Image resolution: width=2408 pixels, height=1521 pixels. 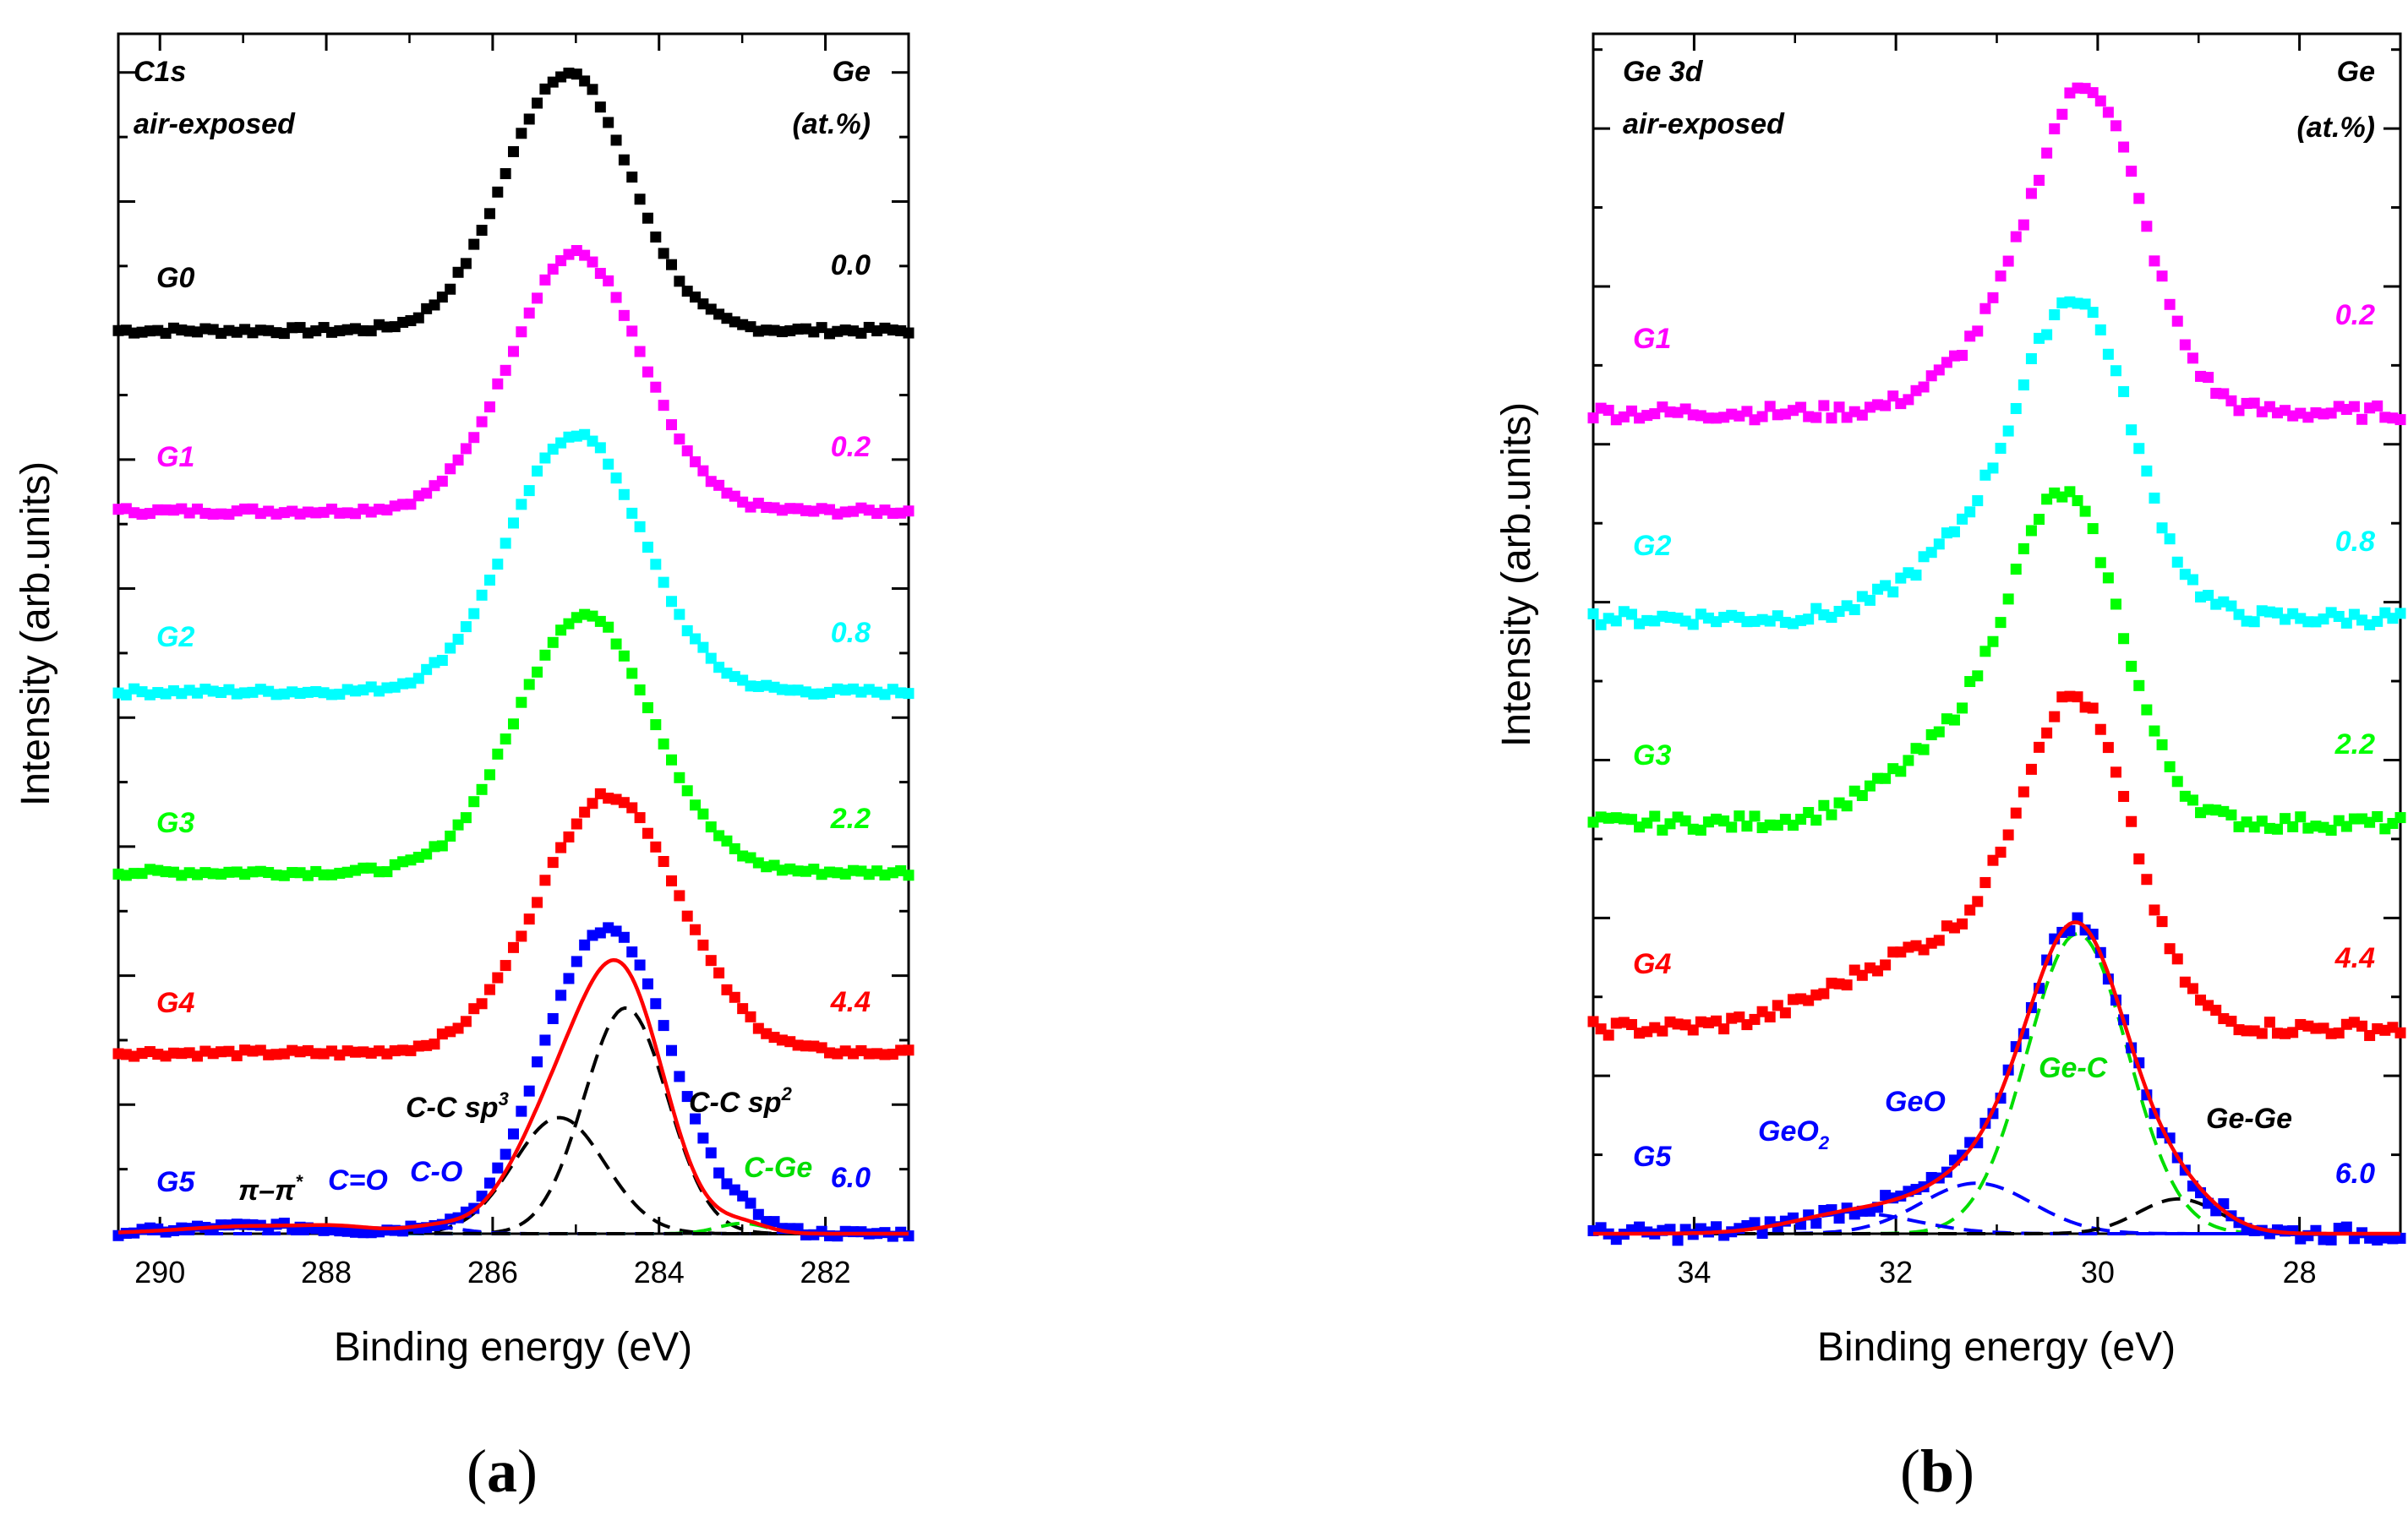 What do you see at coordinates (358, 1180) in the screenshot?
I see `annot-c-eq-o: C=O` at bounding box center [358, 1180].